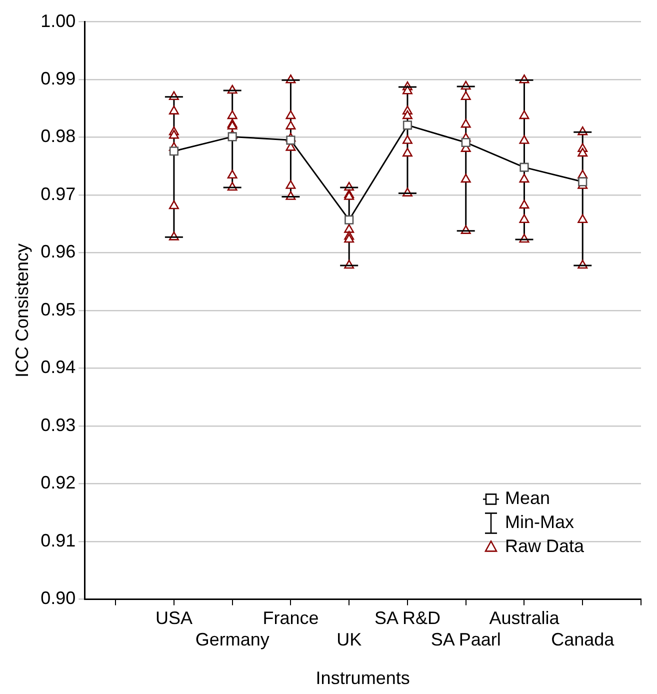 Image resolution: width=657 pixels, height=694 pixels. What do you see at coordinates (465, 640) in the screenshot?
I see `x-tick-label: SA Paarl` at bounding box center [465, 640].